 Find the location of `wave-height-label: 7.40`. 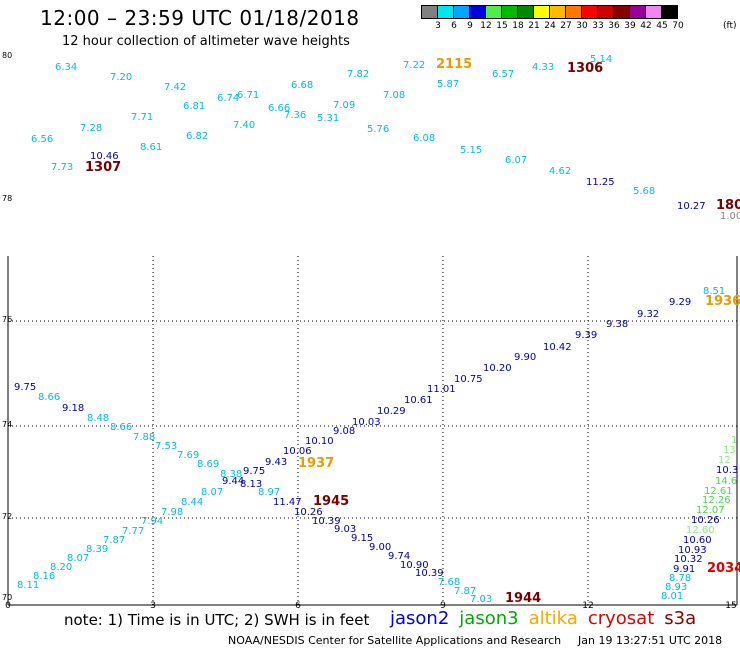

wave-height-label: 7.40 is located at coordinates (244, 125).